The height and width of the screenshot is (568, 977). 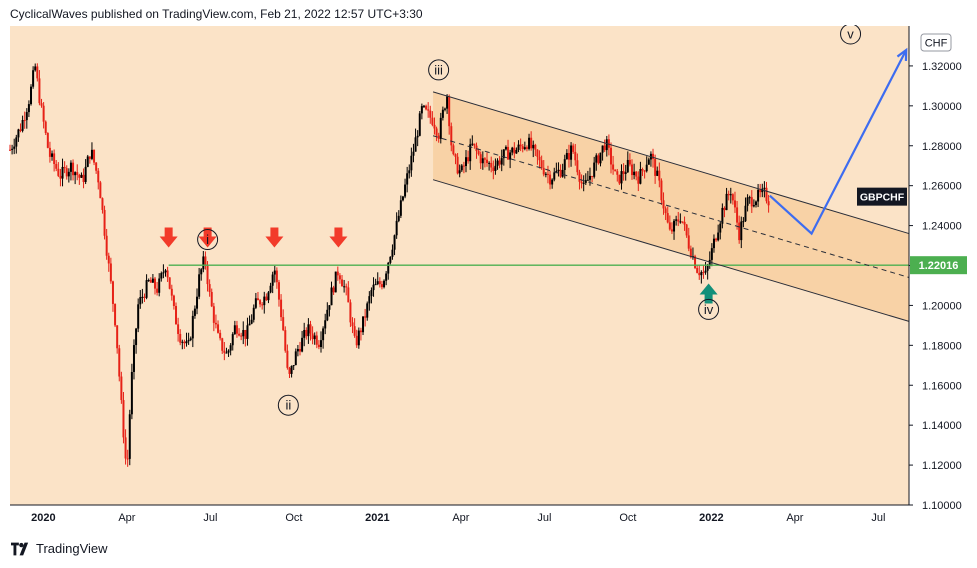 What do you see at coordinates (942, 67) in the screenshot?
I see `y-tick-label: 1.32000` at bounding box center [942, 67].